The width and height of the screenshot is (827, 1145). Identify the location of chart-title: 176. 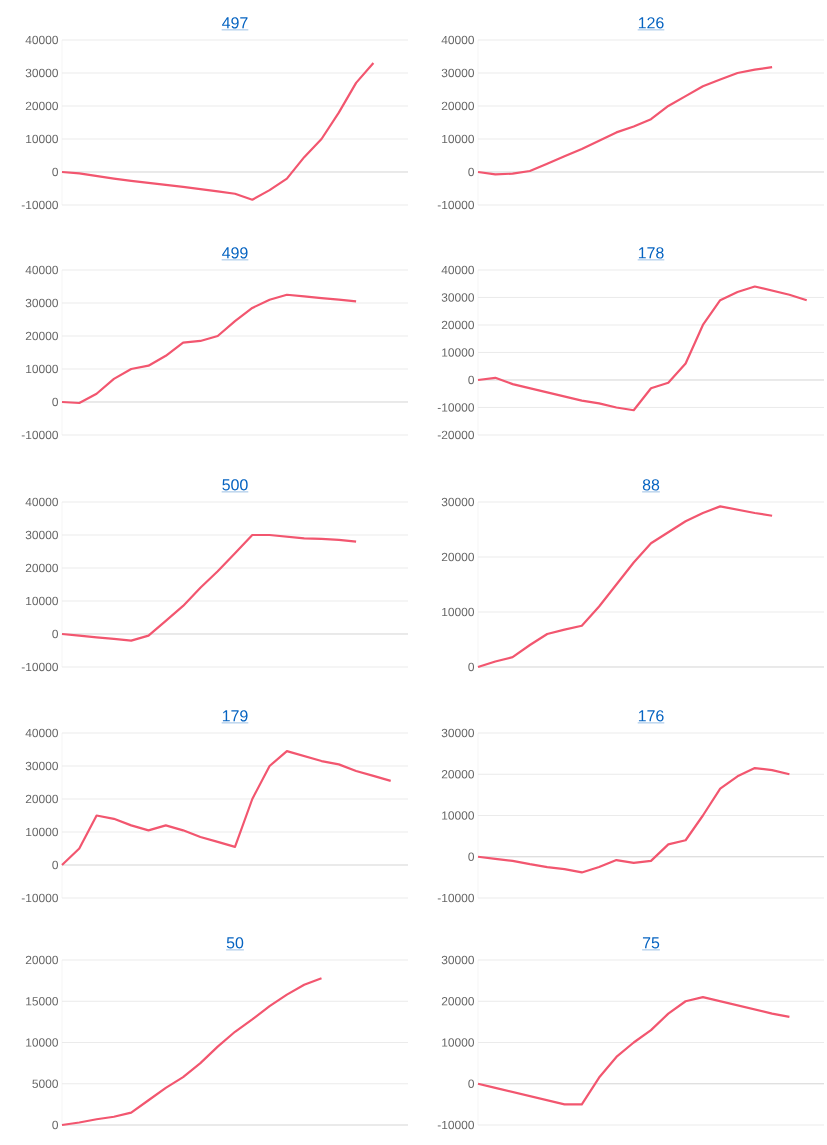
(651, 716).